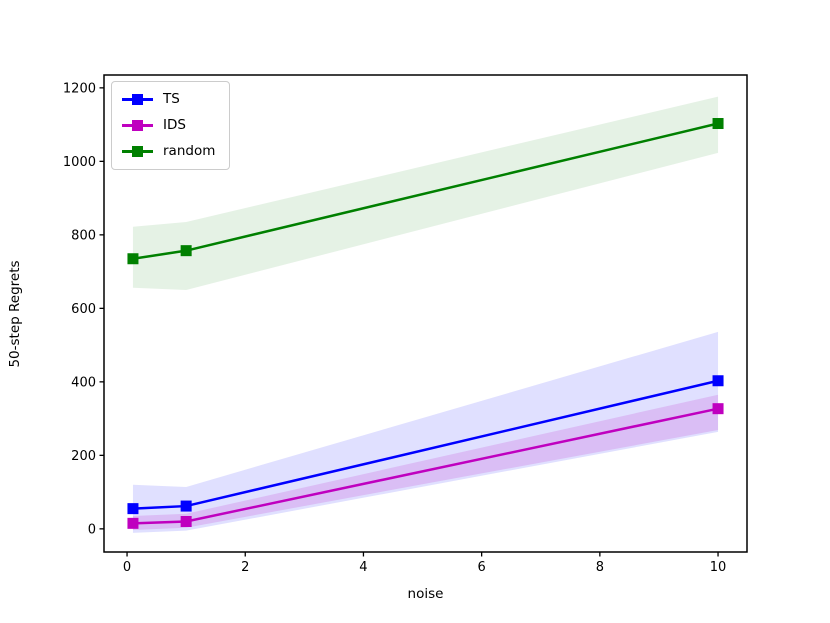 The image size is (830, 623). What do you see at coordinates (127, 567) in the screenshot?
I see `x-tick-label: 0` at bounding box center [127, 567].